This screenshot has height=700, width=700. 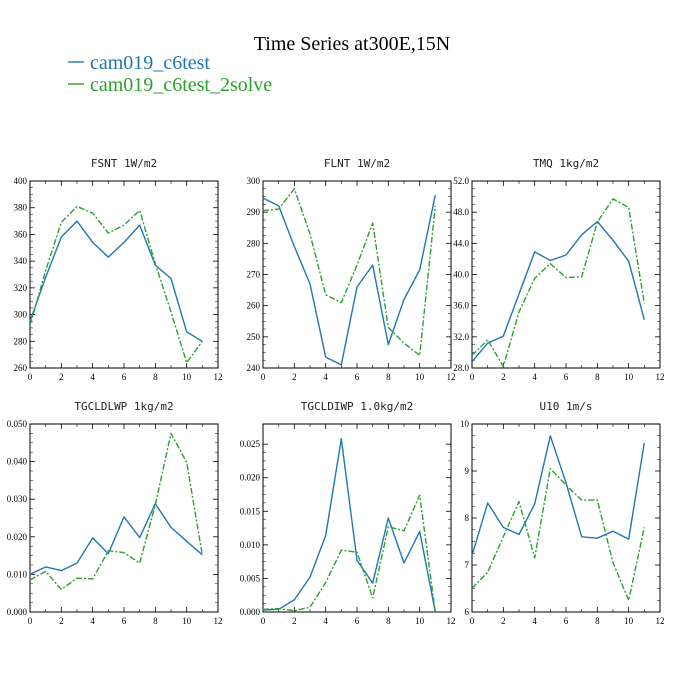 I want to click on panel-title: TMQ 1kg/m2, so click(x=566, y=163).